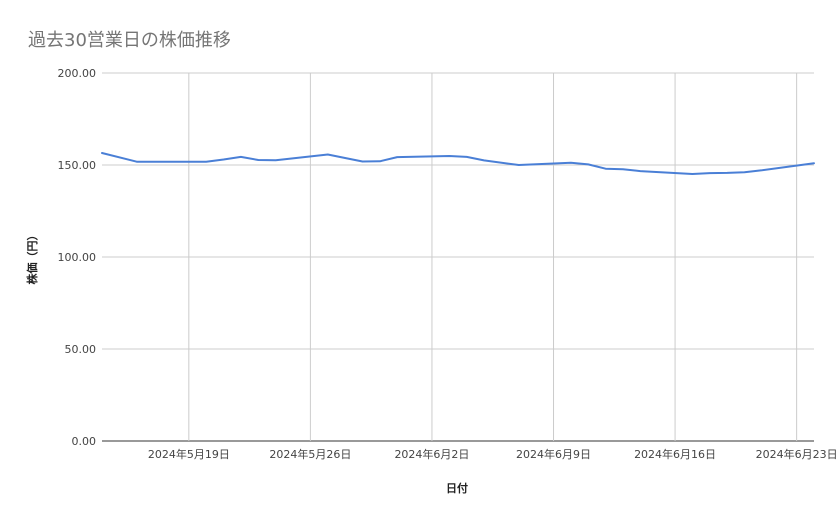 The image size is (839, 523). Describe the element at coordinates (457, 488) in the screenshot. I see `x-axis-label: 日付` at that location.